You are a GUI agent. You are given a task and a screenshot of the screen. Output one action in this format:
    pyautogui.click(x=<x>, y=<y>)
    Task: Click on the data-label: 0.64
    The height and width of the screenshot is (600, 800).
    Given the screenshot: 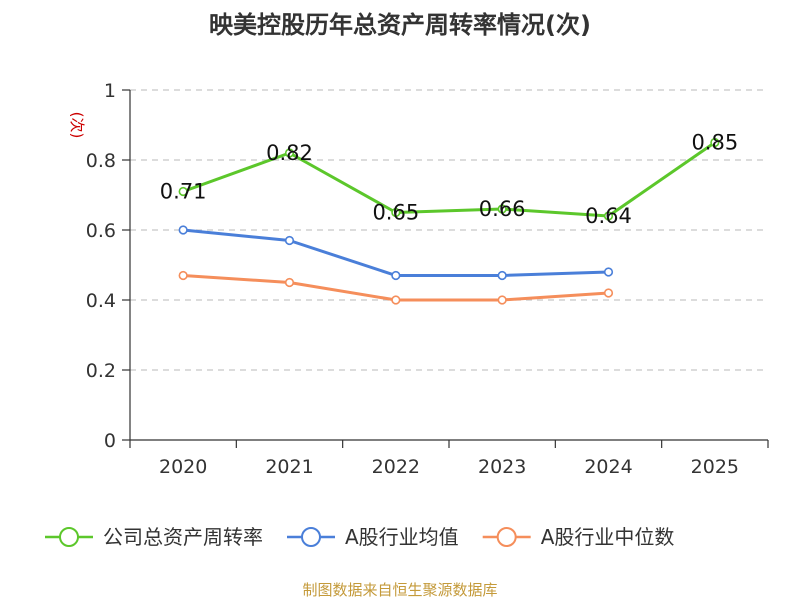 What is the action you would take?
    pyautogui.click(x=608, y=216)
    